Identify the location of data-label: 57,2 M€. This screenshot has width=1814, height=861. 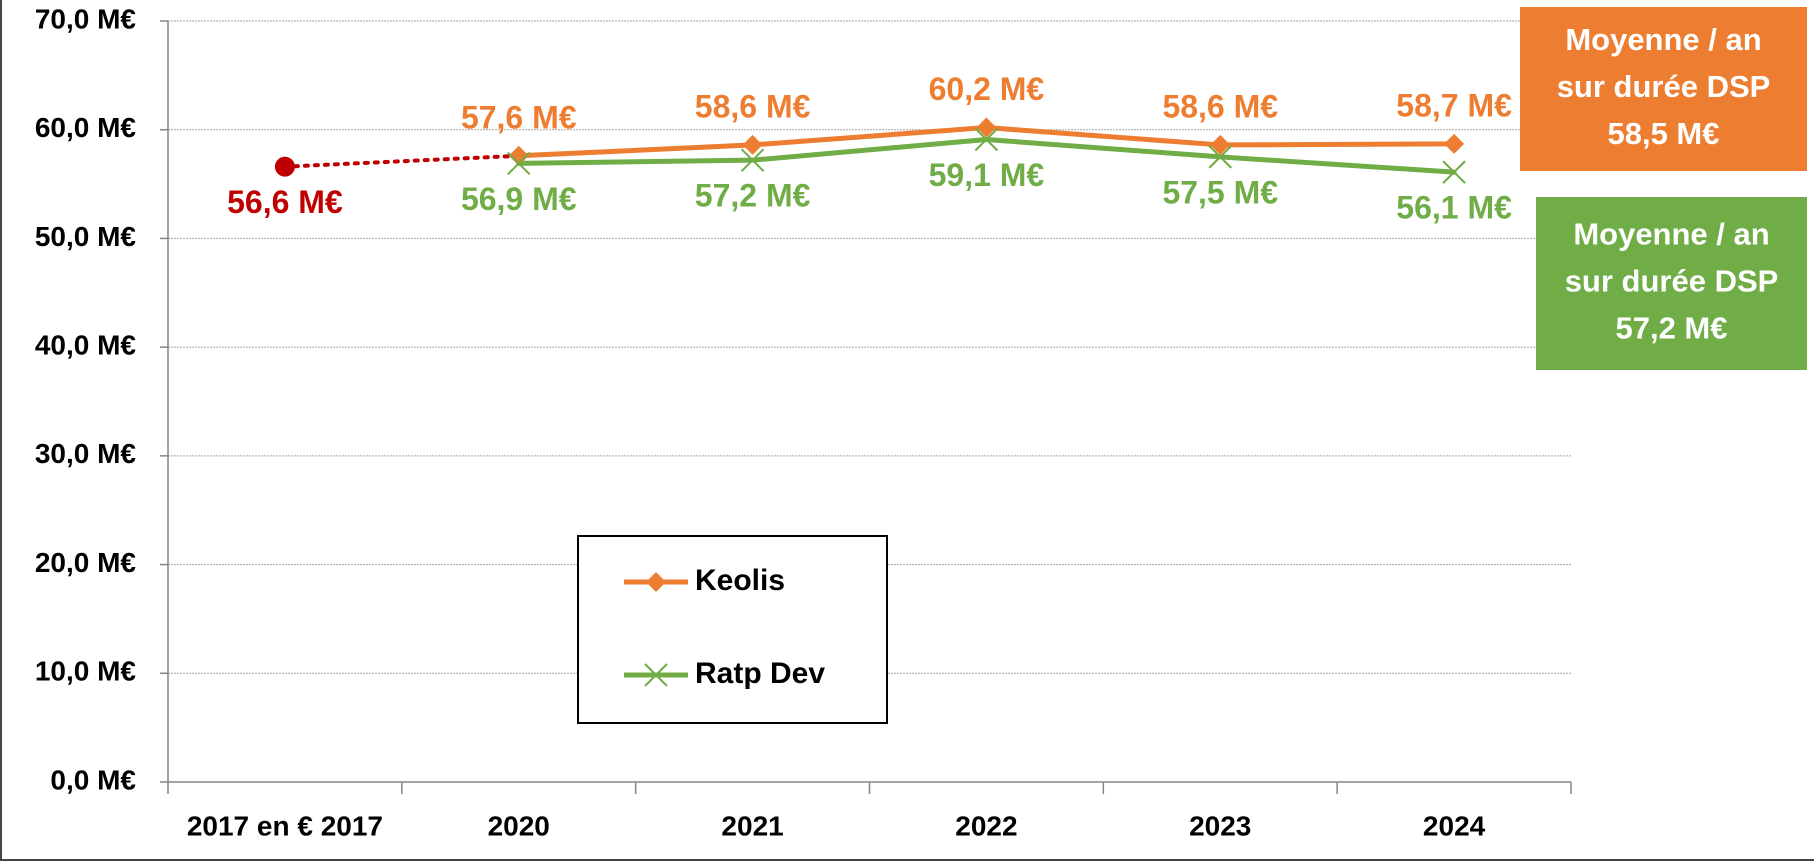
(753, 196).